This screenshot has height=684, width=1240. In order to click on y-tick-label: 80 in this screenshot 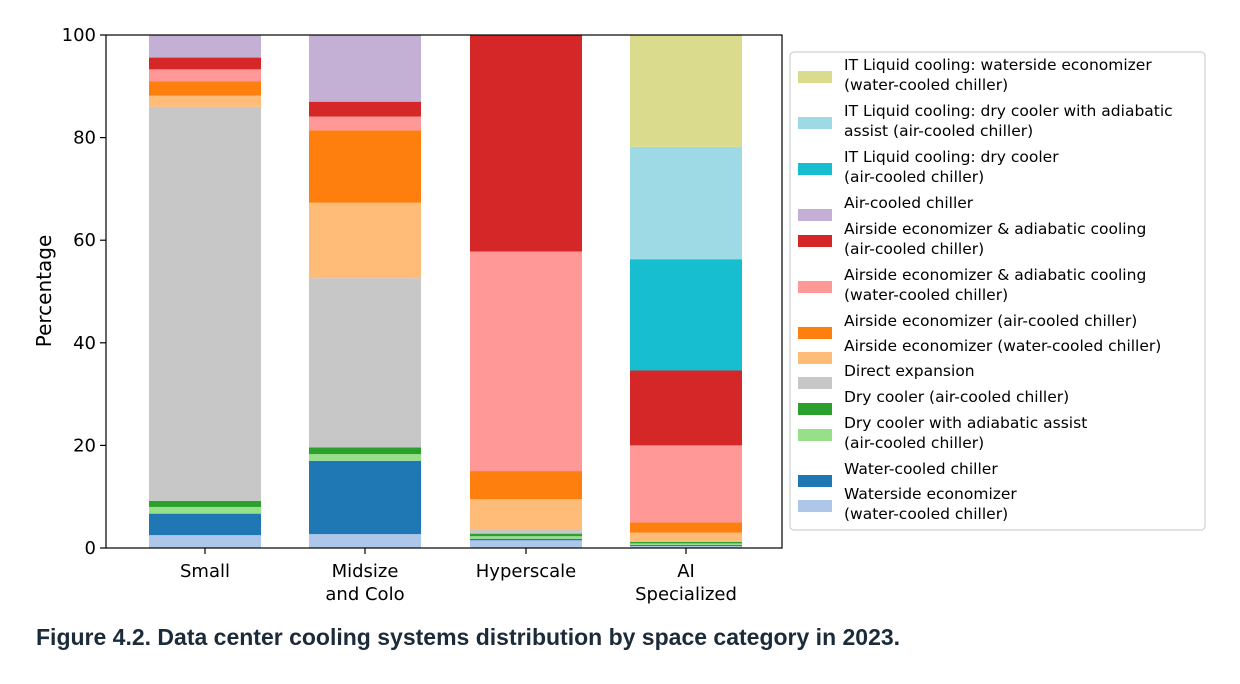, I will do `click(84, 138)`.